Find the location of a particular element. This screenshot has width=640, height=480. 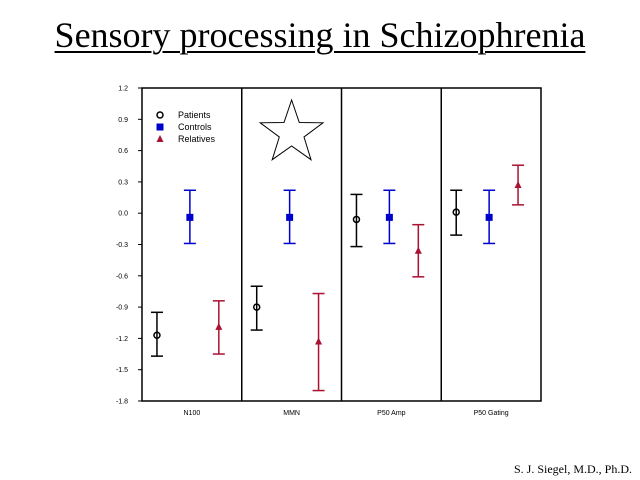

x-category-label: P50 Amp is located at coordinates (391, 413).